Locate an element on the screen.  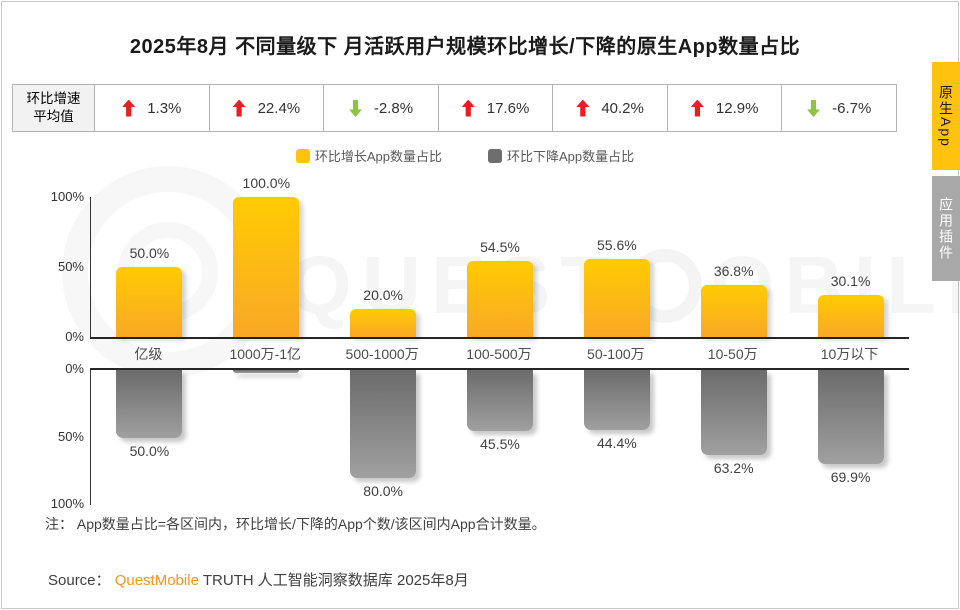
avg-growth-cell: 17.6% is located at coordinates (496, 108).